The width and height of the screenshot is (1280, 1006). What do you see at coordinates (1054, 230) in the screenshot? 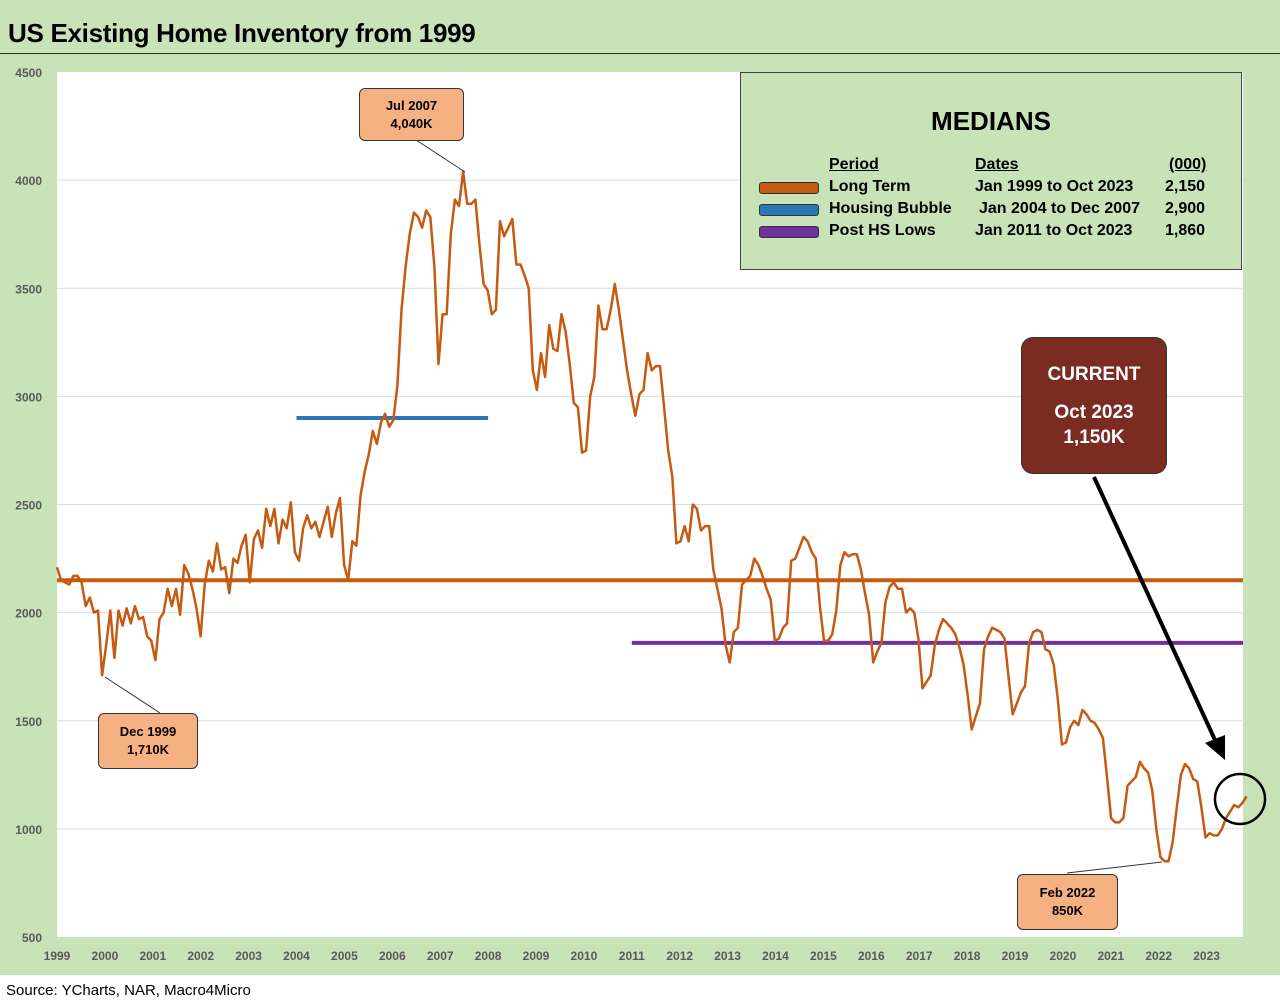
I see `medians-dates: Jan 2011 to Oct 2023` at bounding box center [1054, 230].